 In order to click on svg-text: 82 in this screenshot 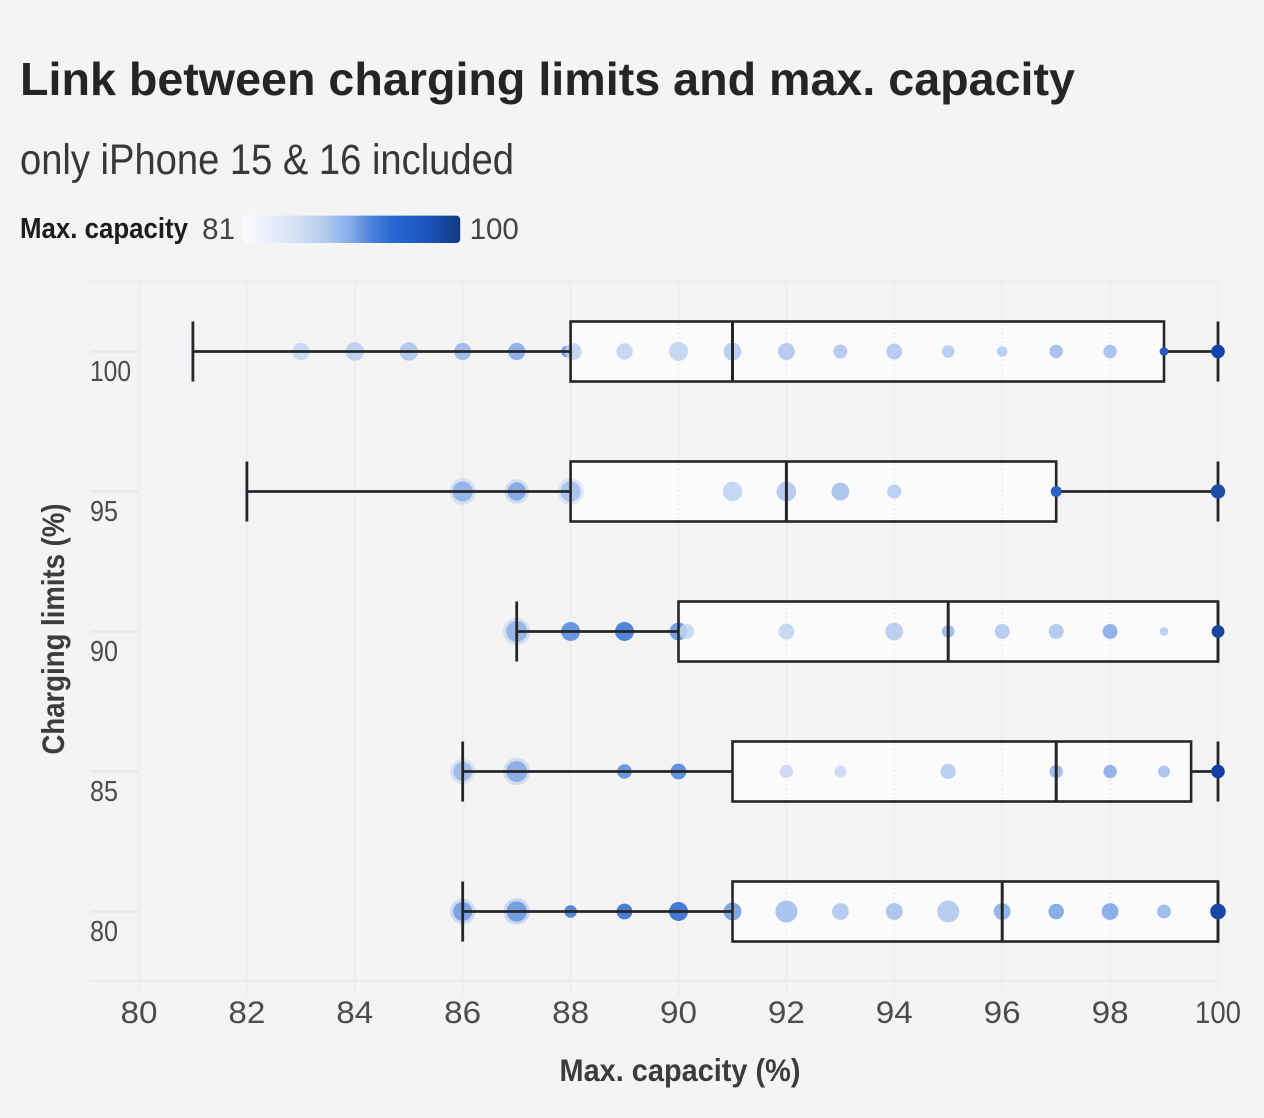, I will do `click(246, 1012)`.